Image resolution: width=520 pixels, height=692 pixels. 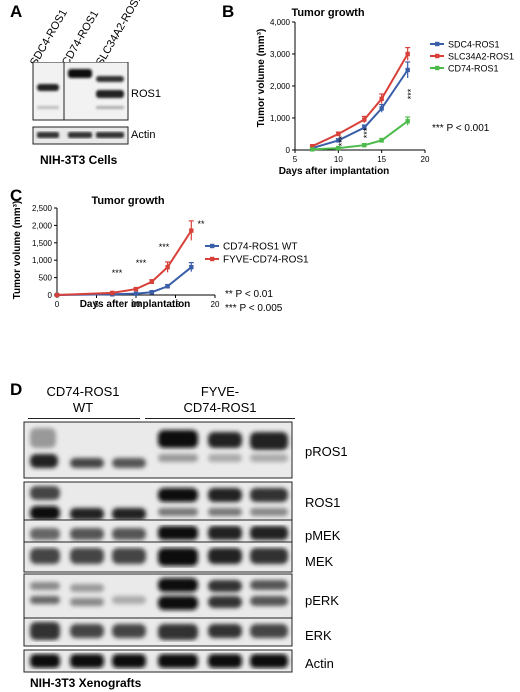 I want to click on chart-b-sig-mark-2: ***, so click(x=367, y=132).